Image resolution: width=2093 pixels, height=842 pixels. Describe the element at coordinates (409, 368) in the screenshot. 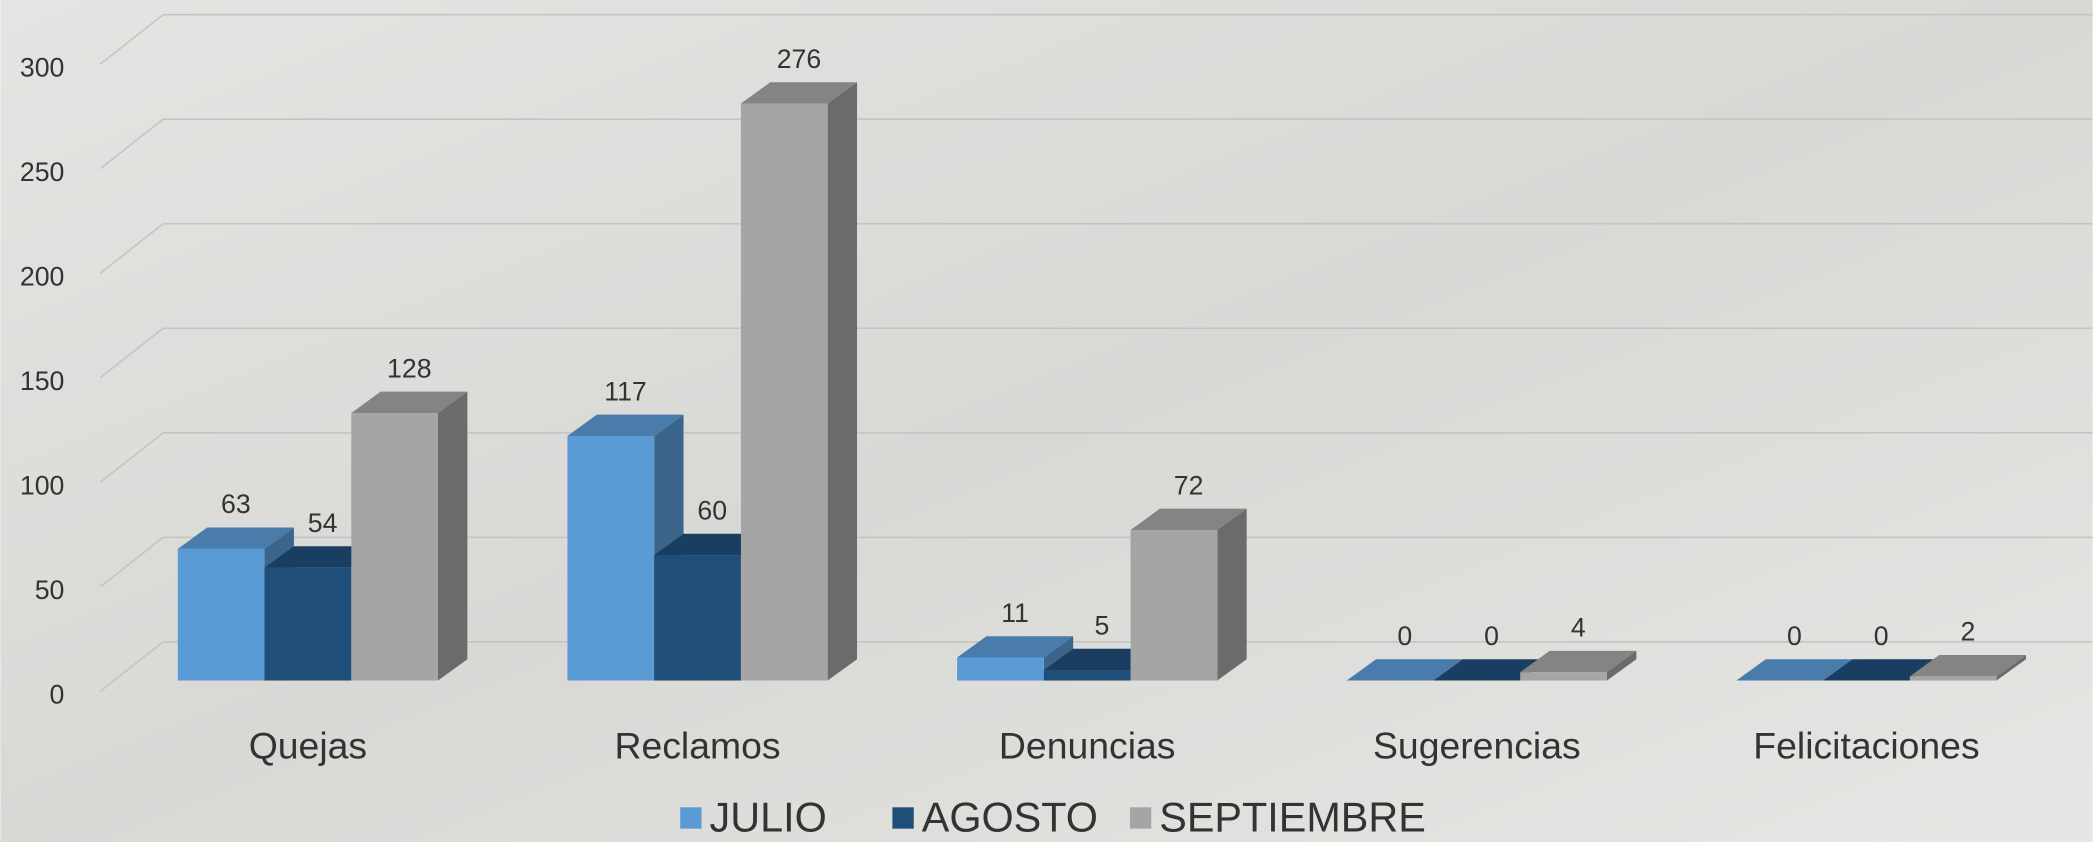

I see `data-label: 128` at that location.